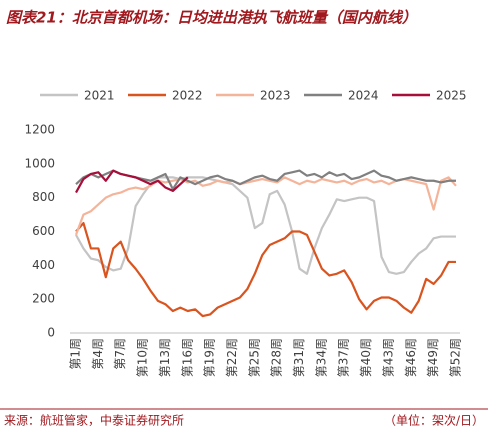 Image resolution: width=488 pixels, height=437 pixels. What do you see at coordinates (187, 96) in the screenshot?
I see `legend-label: 2022` at bounding box center [187, 96].